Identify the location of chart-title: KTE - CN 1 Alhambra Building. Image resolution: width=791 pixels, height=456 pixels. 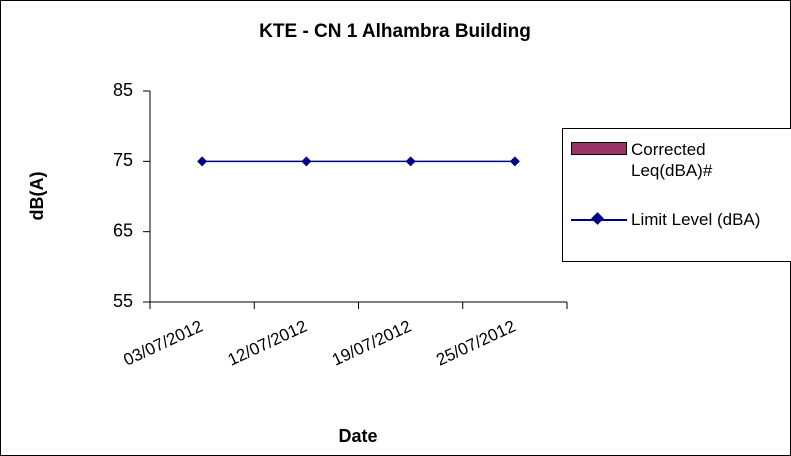
(395, 31).